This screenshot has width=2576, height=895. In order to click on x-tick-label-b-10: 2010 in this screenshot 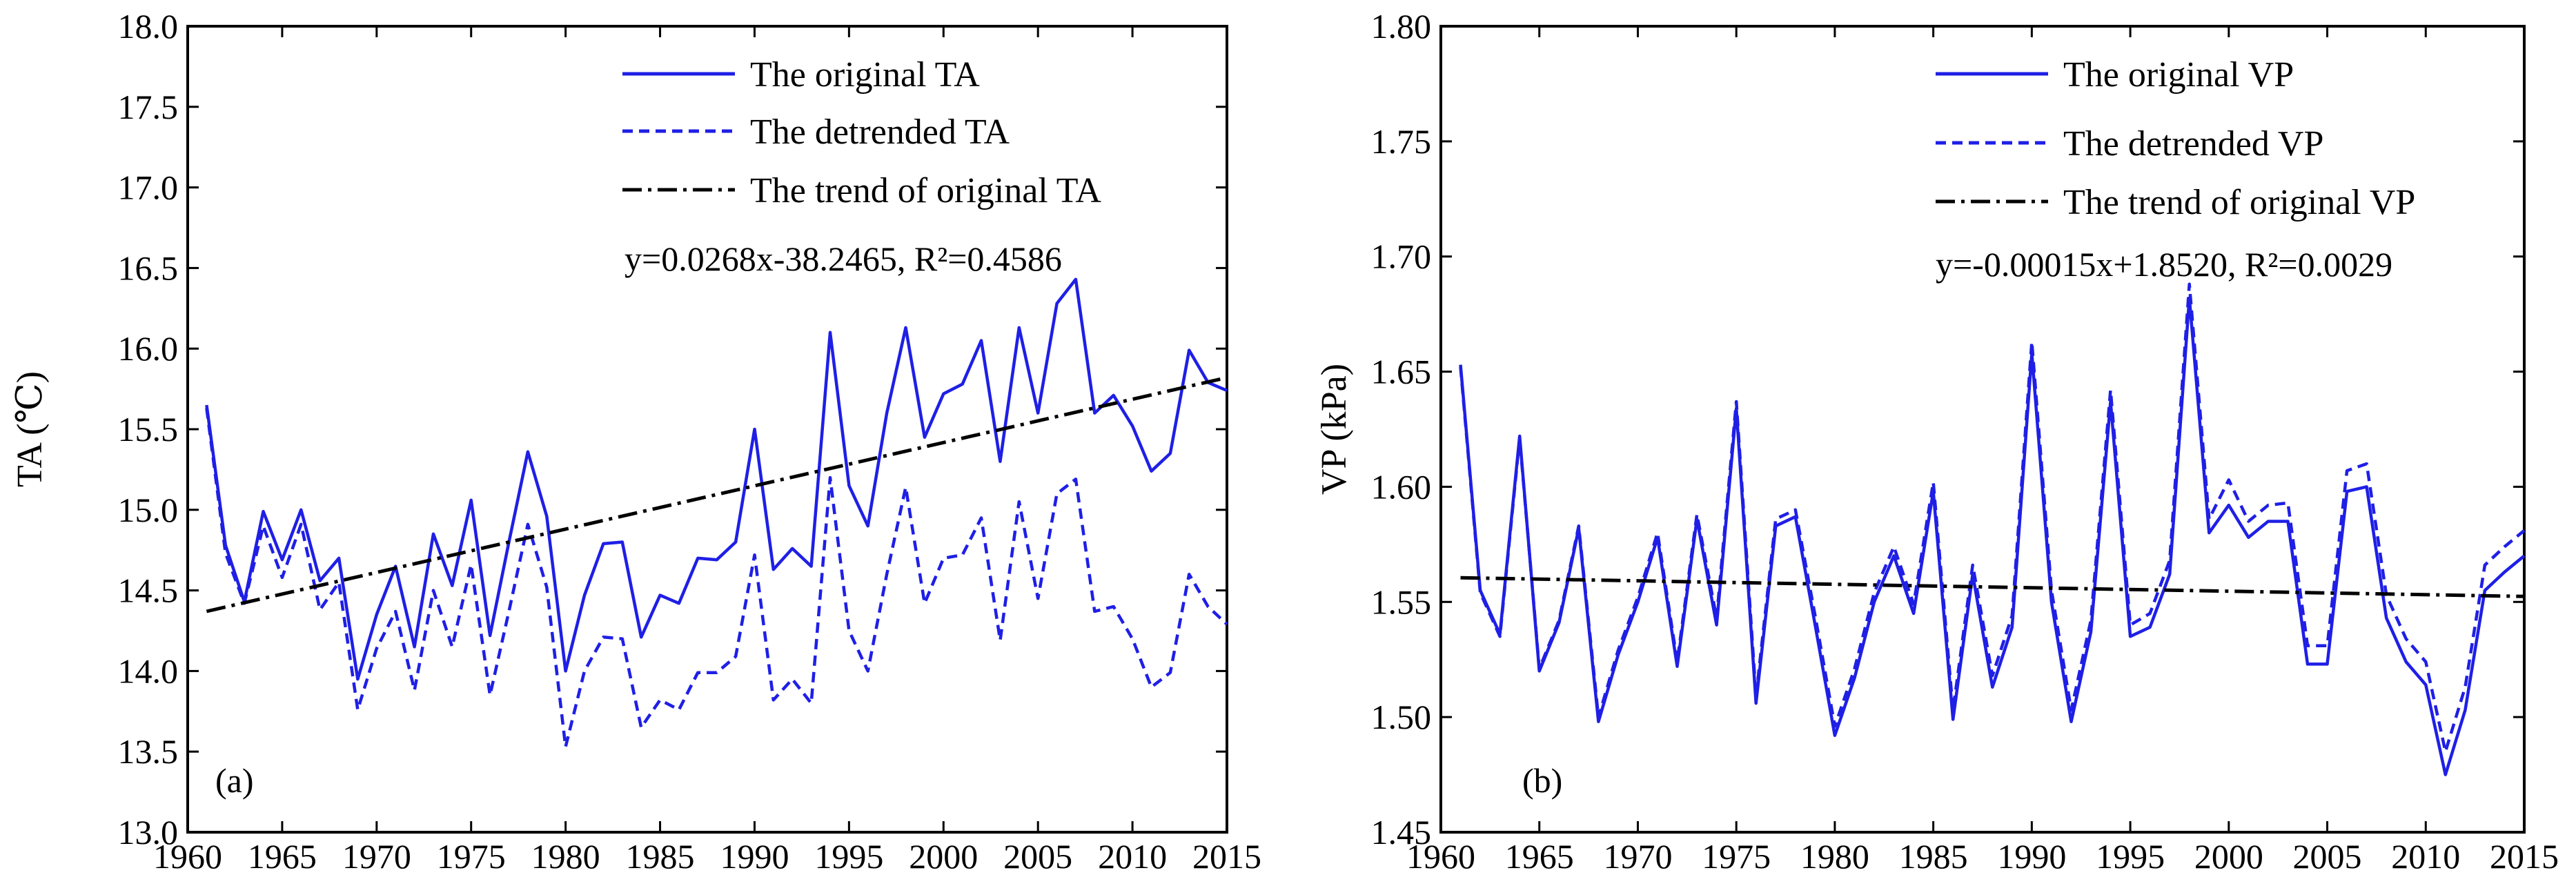, I will do `click(2425, 856)`.